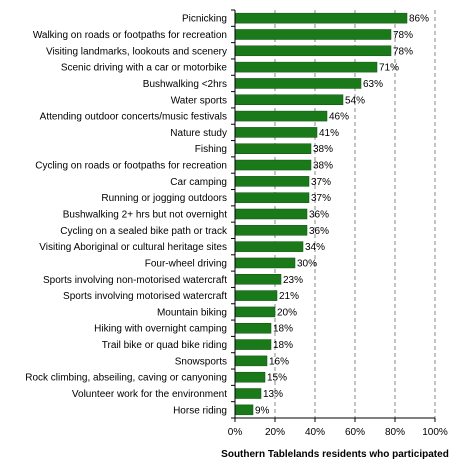  What do you see at coordinates (307, 263) in the screenshot?
I see `value-label-16: 30%` at bounding box center [307, 263].